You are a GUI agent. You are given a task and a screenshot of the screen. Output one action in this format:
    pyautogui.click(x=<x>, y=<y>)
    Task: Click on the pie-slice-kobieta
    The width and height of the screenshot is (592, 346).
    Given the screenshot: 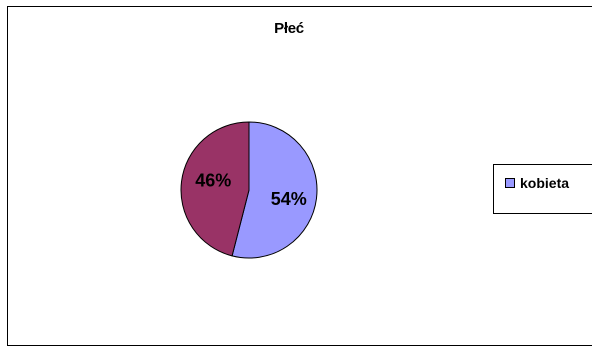 What is the action you would take?
    pyautogui.click(x=274, y=190)
    